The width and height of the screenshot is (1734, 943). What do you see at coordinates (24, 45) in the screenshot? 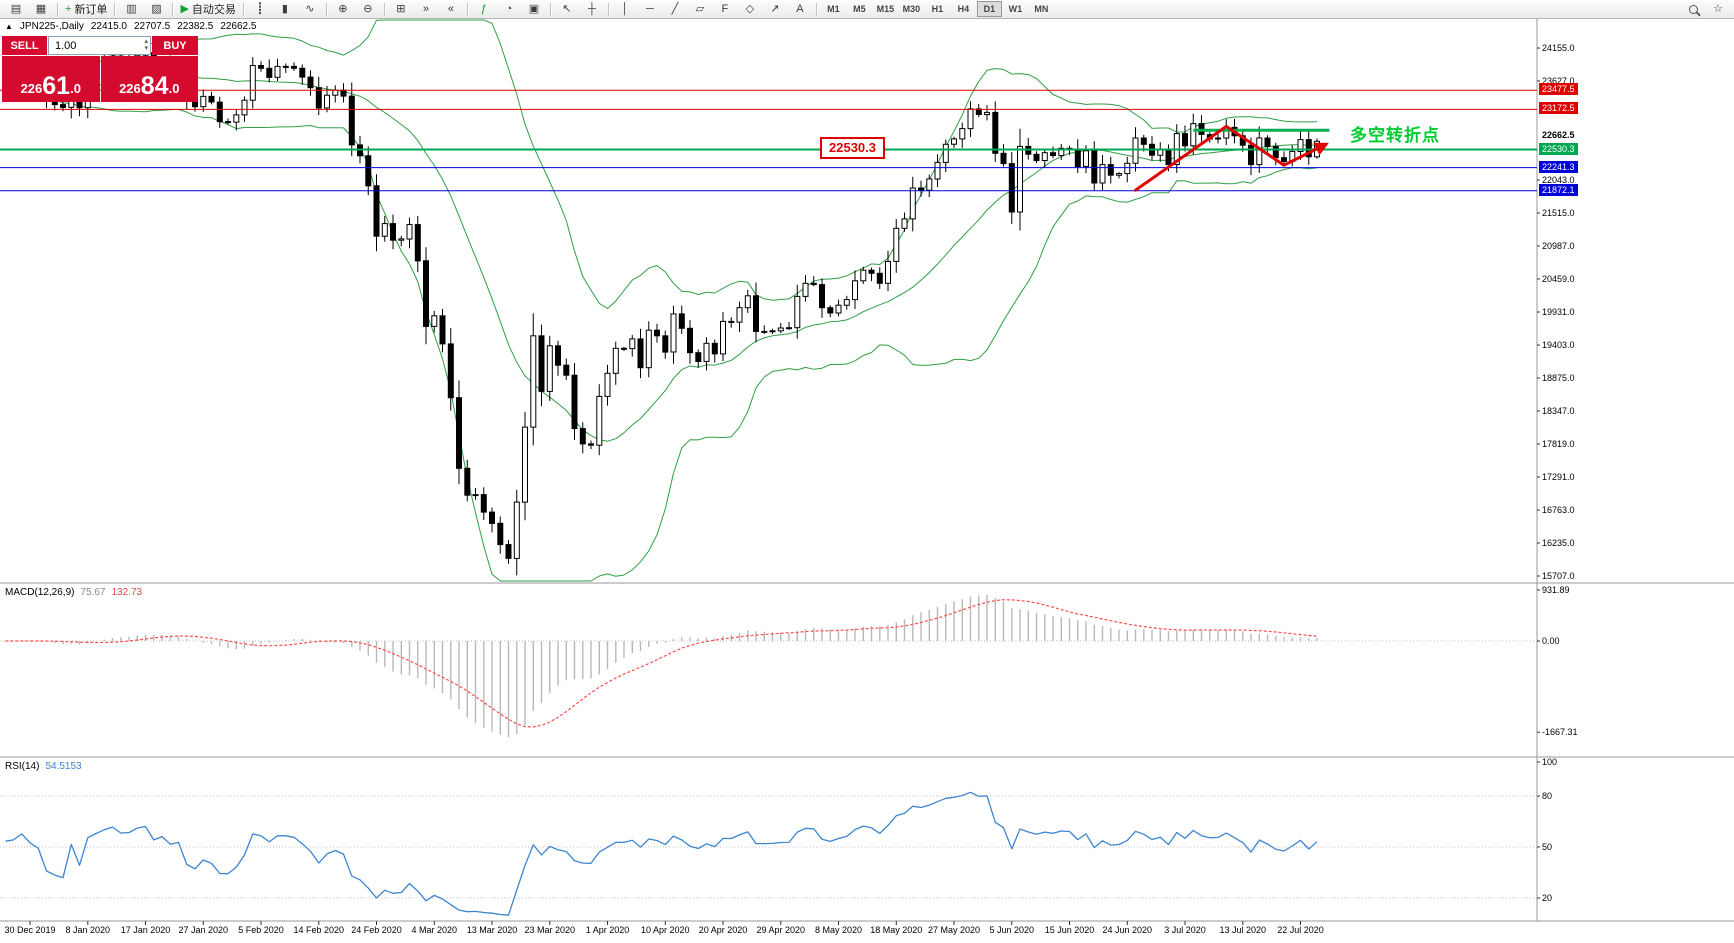
I see `sell-tab: SELL` at bounding box center [24, 45].